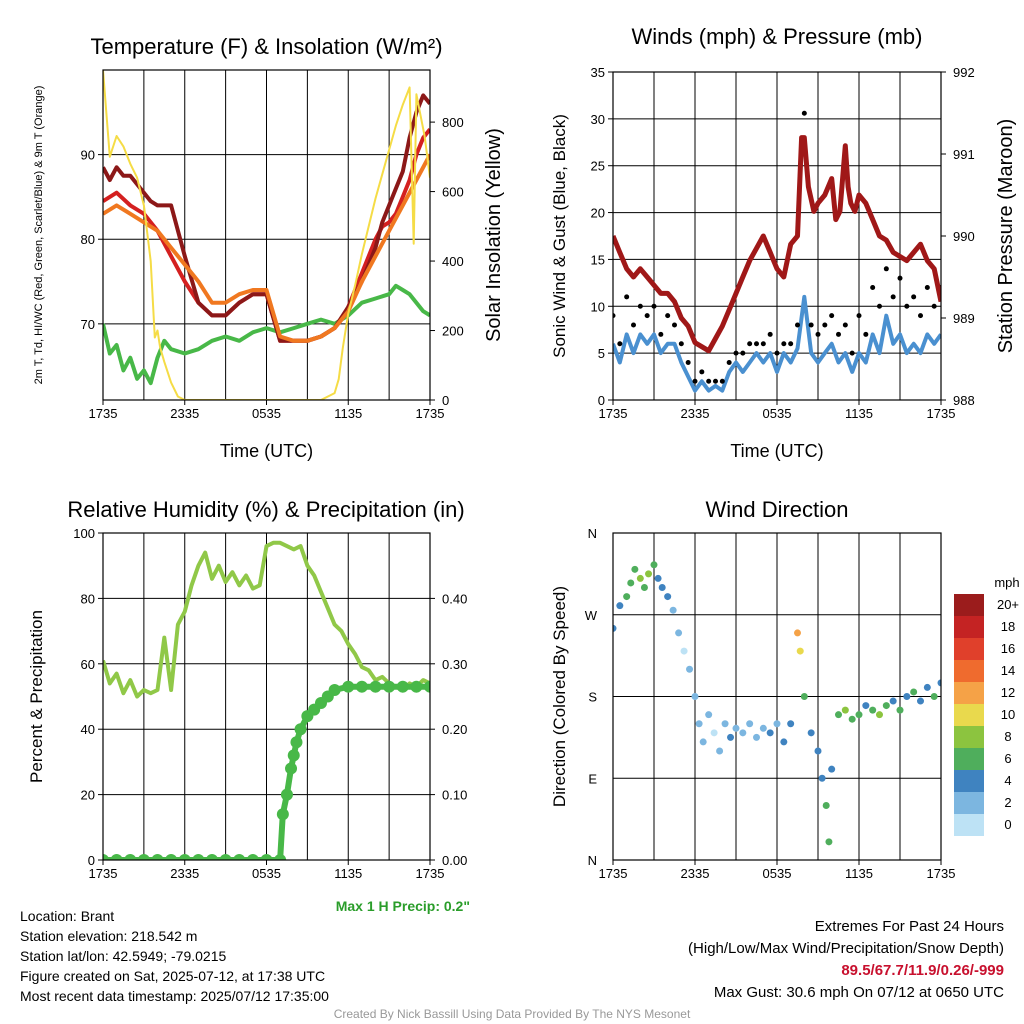 The image size is (1024, 1024). I want to click on series-td, so click(266, 334).